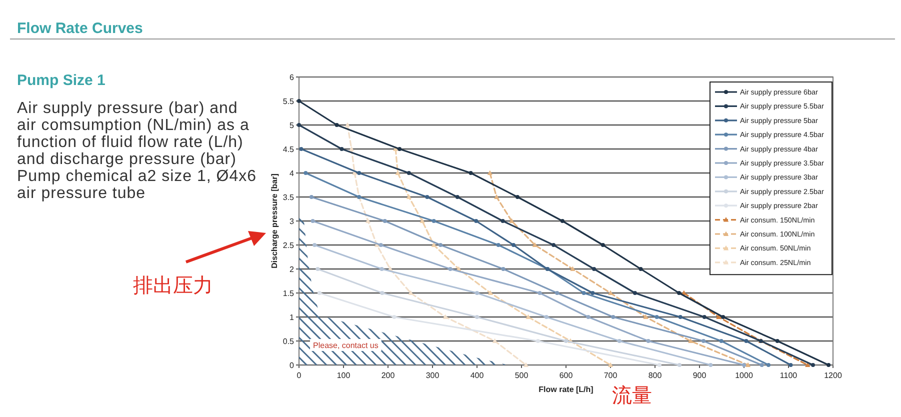  What do you see at coordinates (61, 80) in the screenshot?
I see `text: Pump Size 1` at bounding box center [61, 80].